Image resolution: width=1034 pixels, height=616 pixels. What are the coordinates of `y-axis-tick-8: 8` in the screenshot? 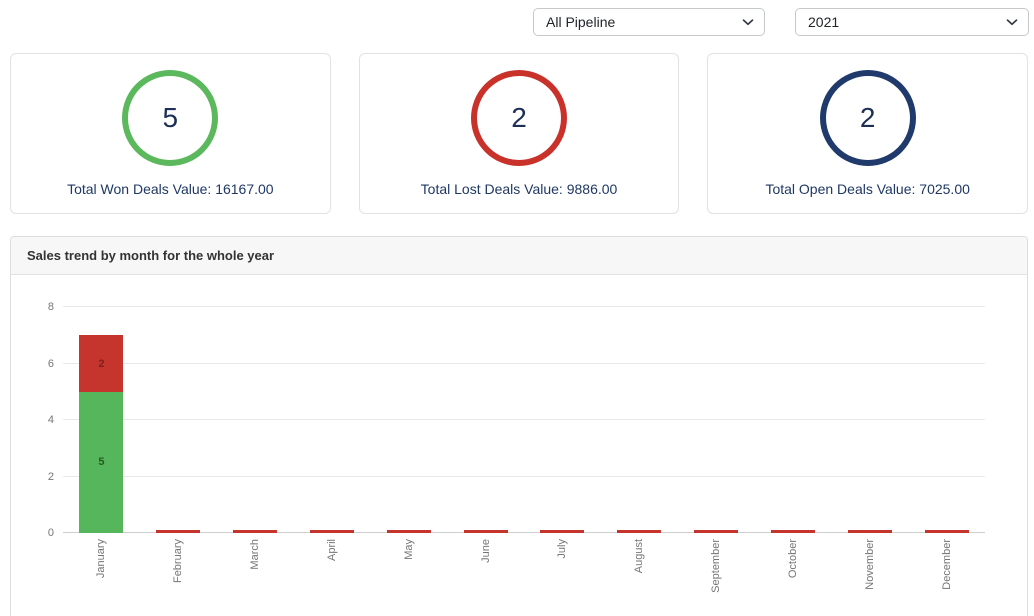 It's located at (50, 307).